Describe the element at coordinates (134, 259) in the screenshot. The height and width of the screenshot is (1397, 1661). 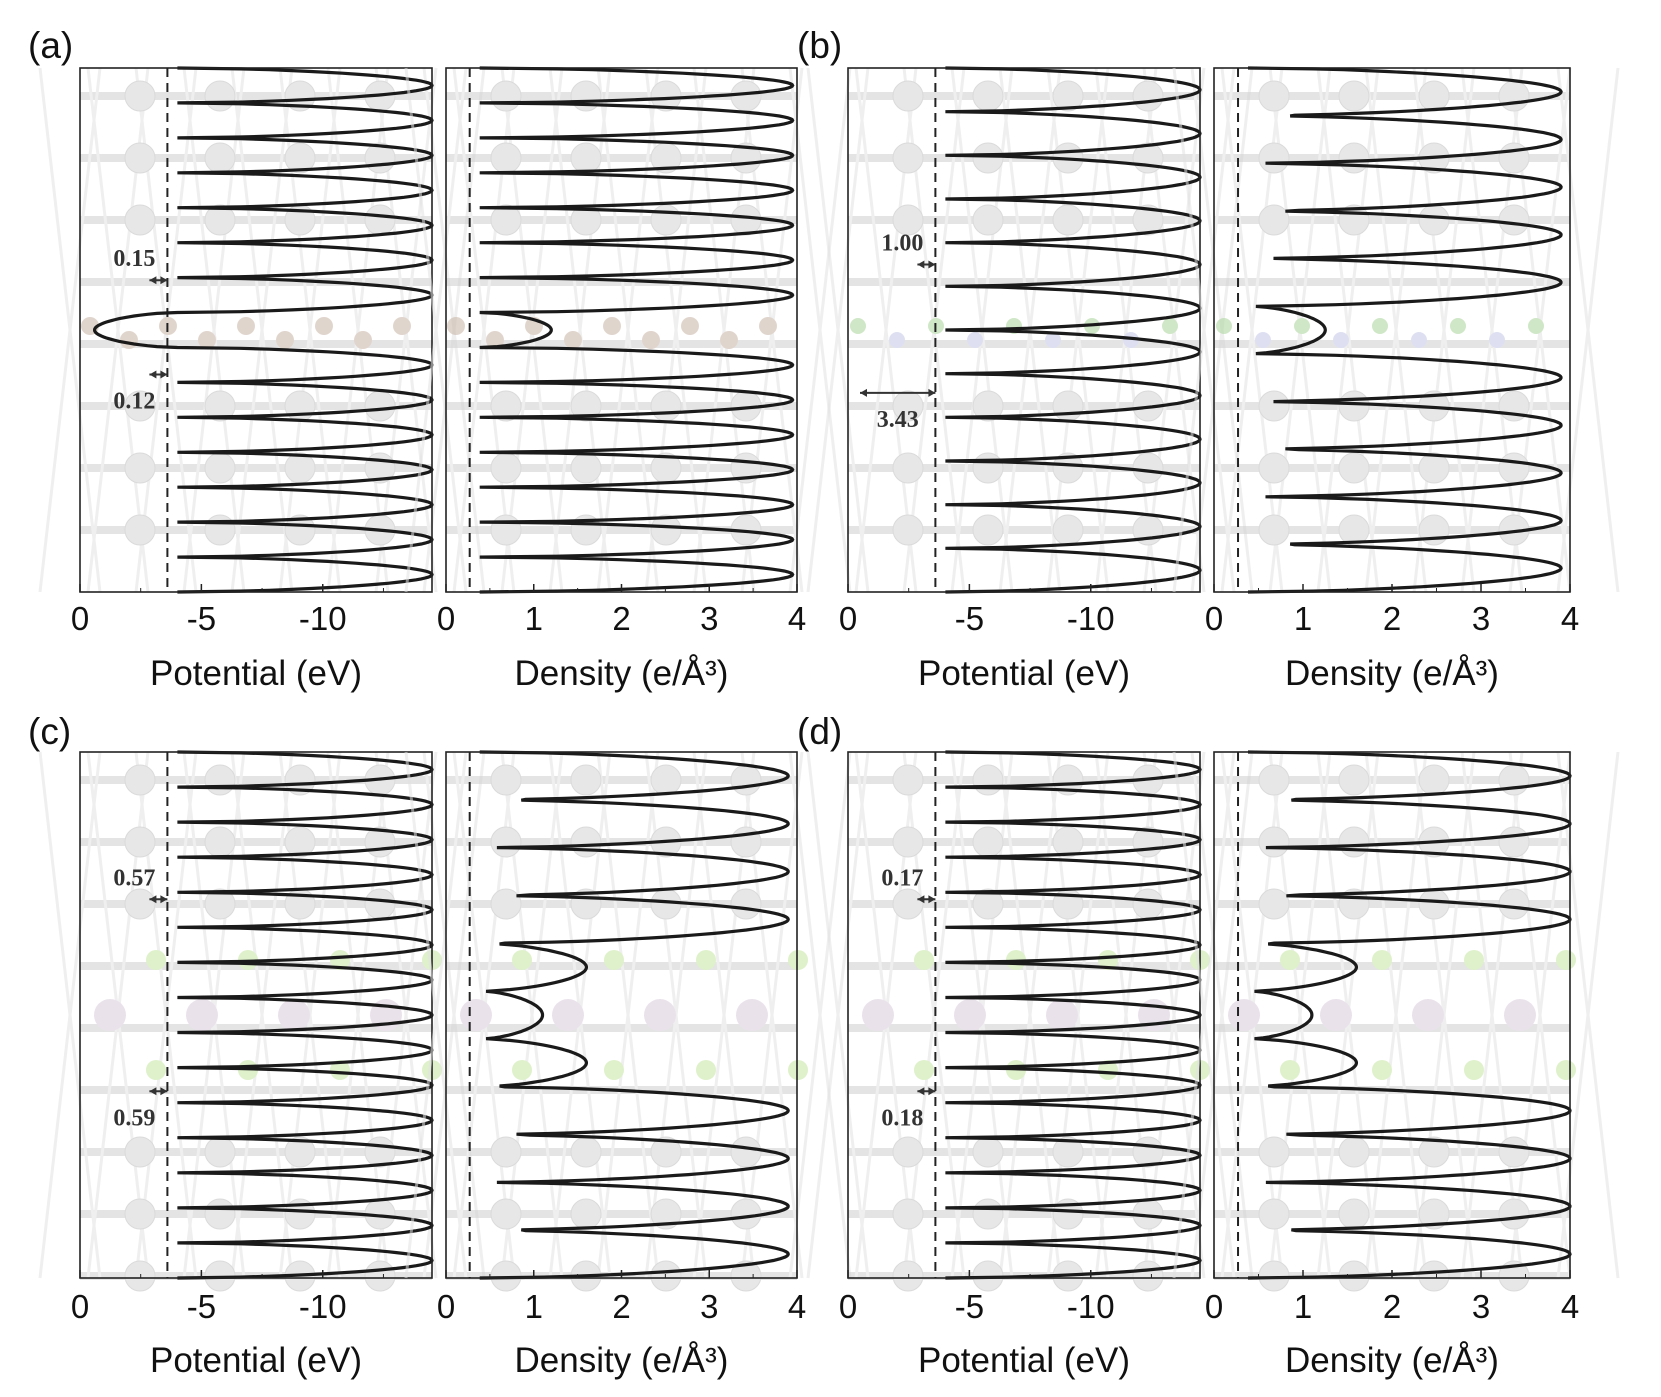
I see `barrier-label: 0.15` at that location.